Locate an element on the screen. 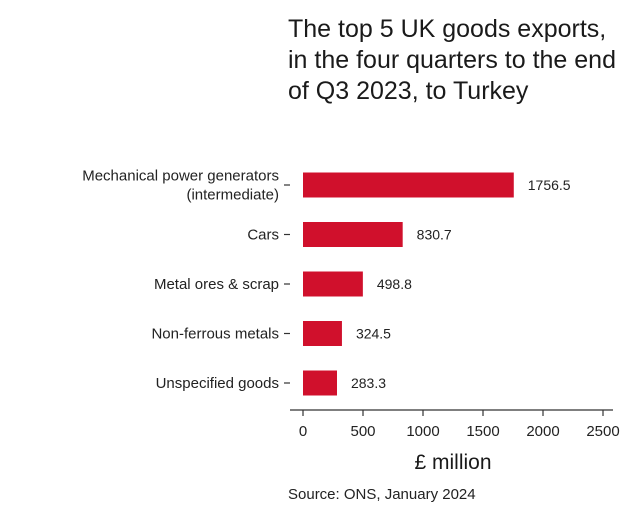 The image size is (625, 511). source-note: Source: ONS, January 2024 is located at coordinates (382, 494).